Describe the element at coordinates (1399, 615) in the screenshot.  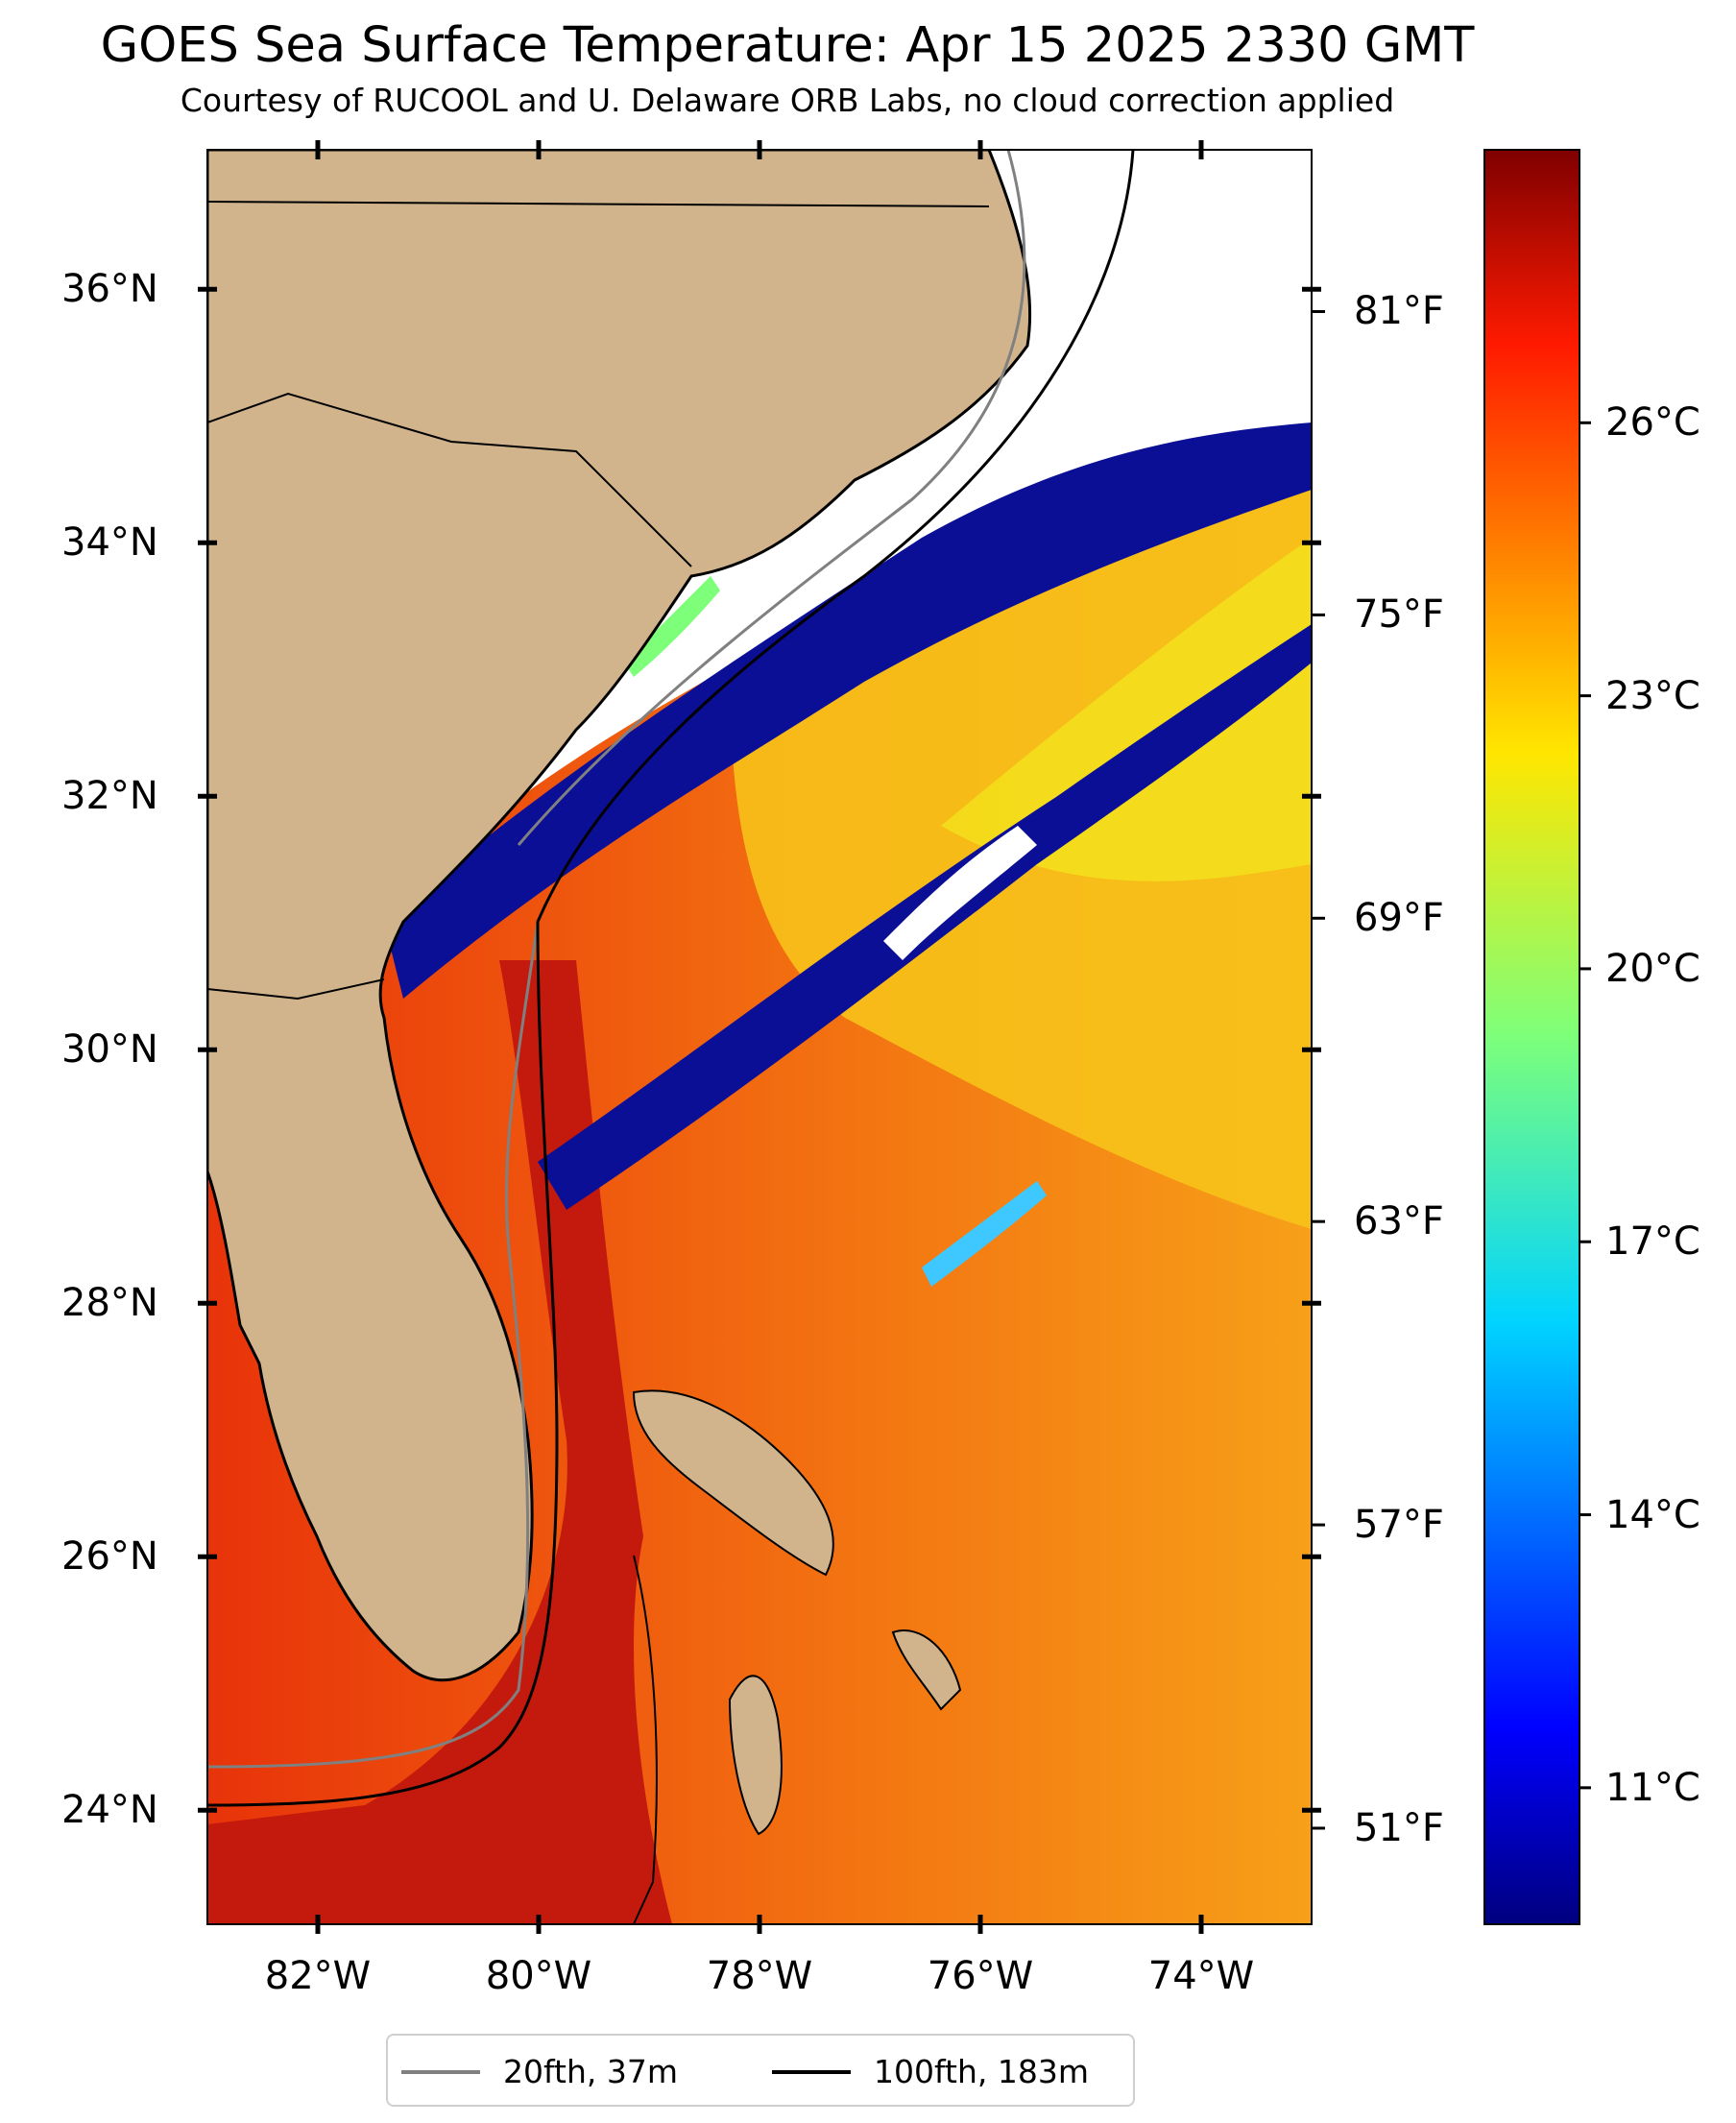
I see `fahrenheit-tick-label: 75°F` at that location.